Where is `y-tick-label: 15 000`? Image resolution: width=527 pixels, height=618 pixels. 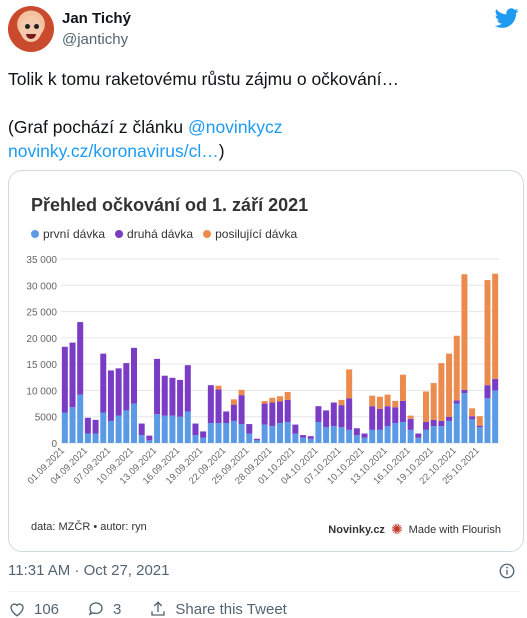
y-tick-label: 15 000 is located at coordinates (41, 365).